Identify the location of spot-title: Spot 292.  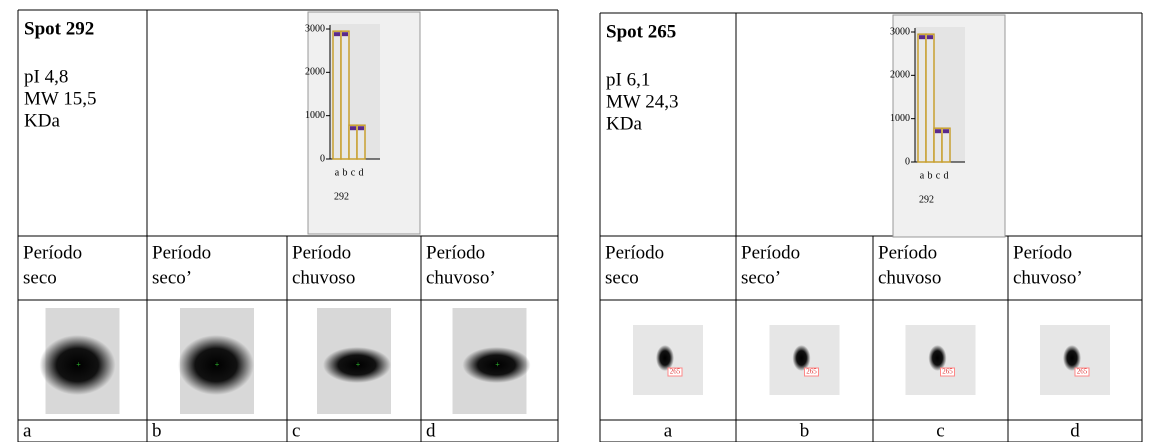
(59, 28).